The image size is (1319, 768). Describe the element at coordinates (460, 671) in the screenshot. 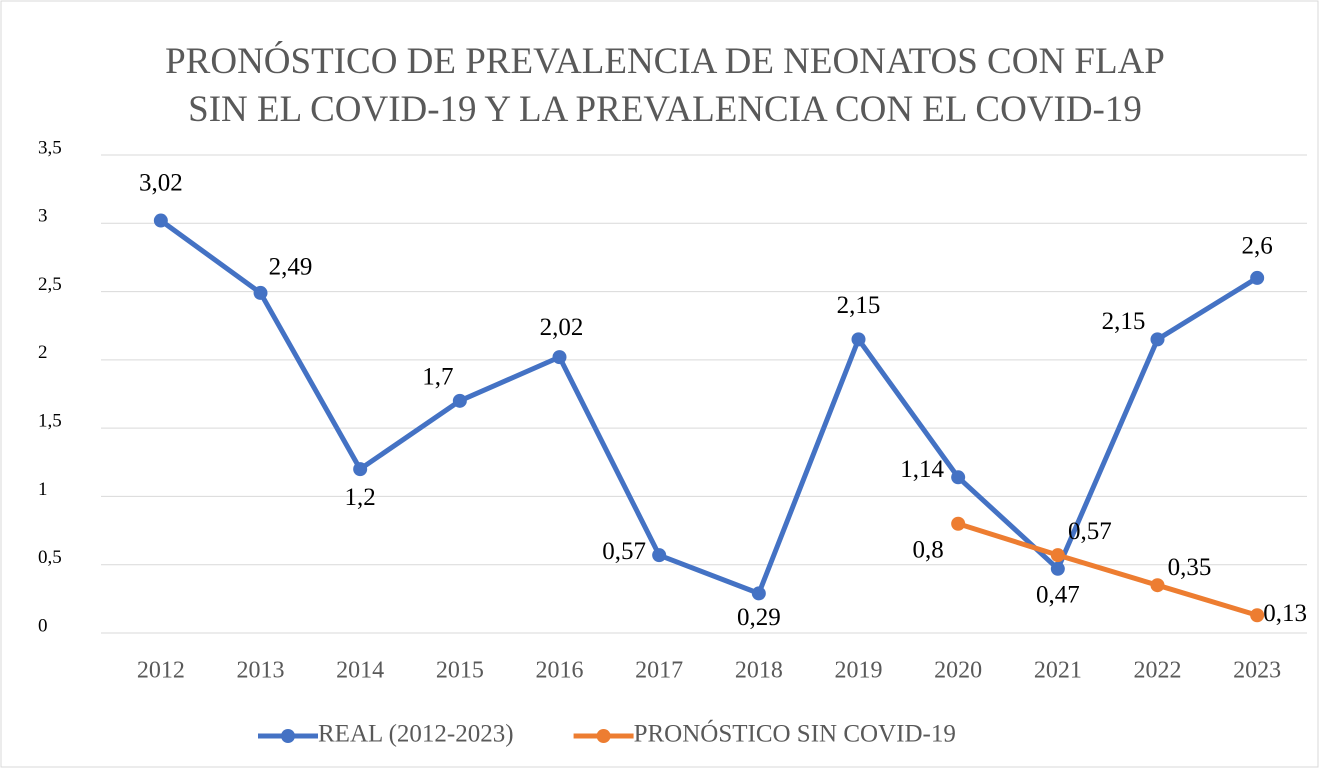

I see `x-tick-label: 2015` at that location.